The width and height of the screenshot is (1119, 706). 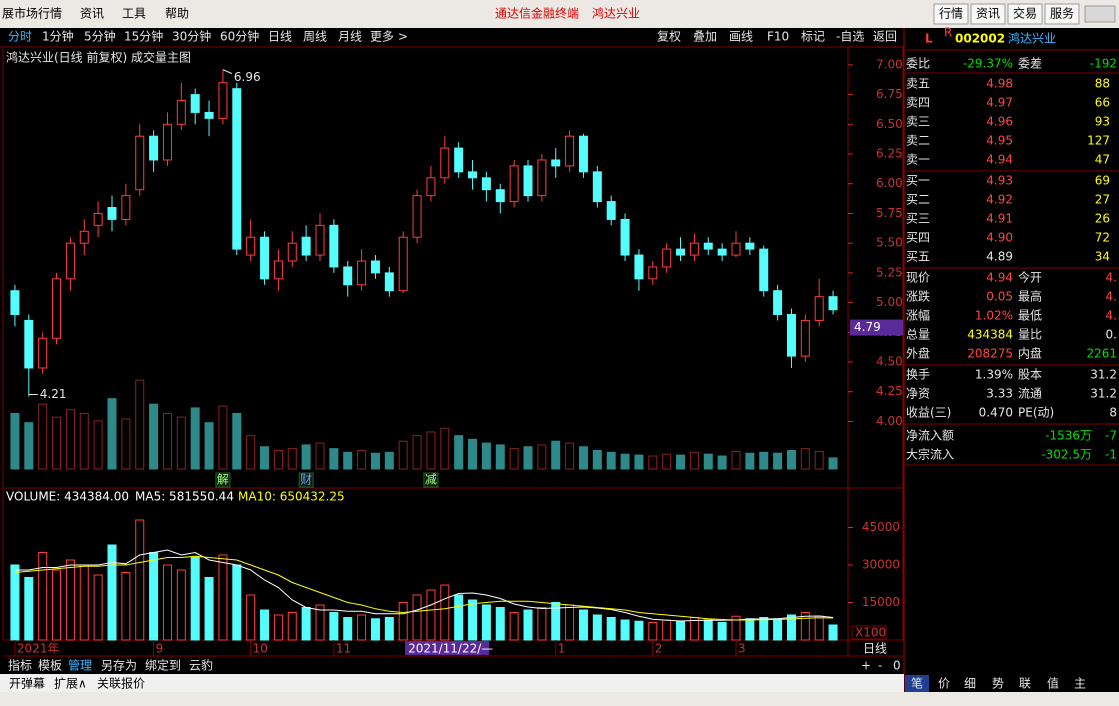 What do you see at coordinates (867, 327) in the screenshot?
I see `cursor-price-label: 4.79` at bounding box center [867, 327].